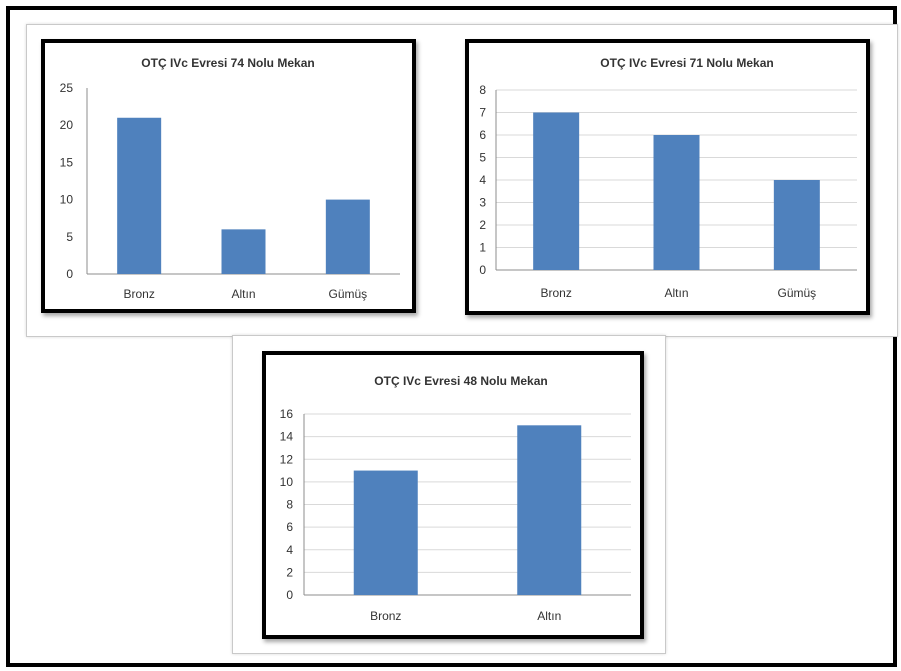  What do you see at coordinates (287, 414) in the screenshot?
I see `y-tick-label: 16` at bounding box center [287, 414].